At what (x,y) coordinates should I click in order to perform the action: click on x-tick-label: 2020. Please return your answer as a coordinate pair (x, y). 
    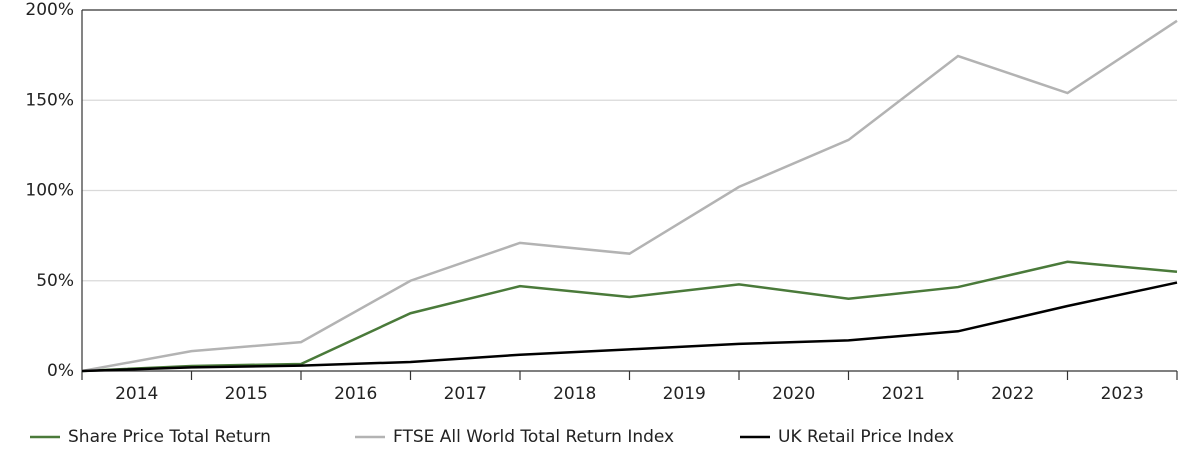
    Looking at the image, I should click on (793, 394).